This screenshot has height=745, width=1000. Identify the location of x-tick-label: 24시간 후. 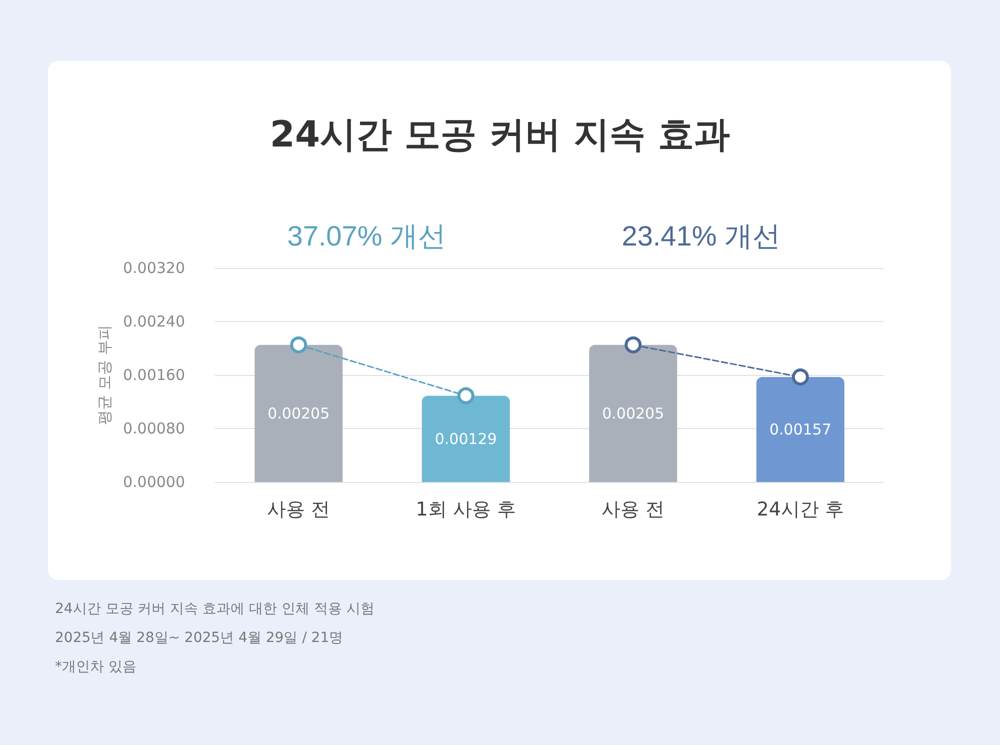
(800, 509).